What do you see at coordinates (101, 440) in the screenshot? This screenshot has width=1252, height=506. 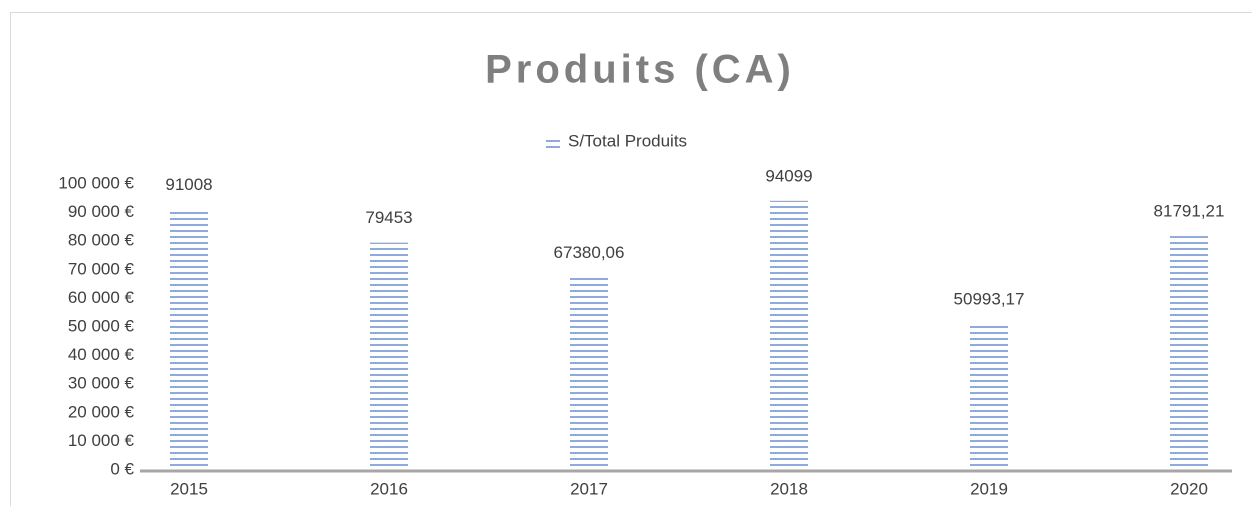 I see `y-tick-label: 10 000 €` at bounding box center [101, 440].